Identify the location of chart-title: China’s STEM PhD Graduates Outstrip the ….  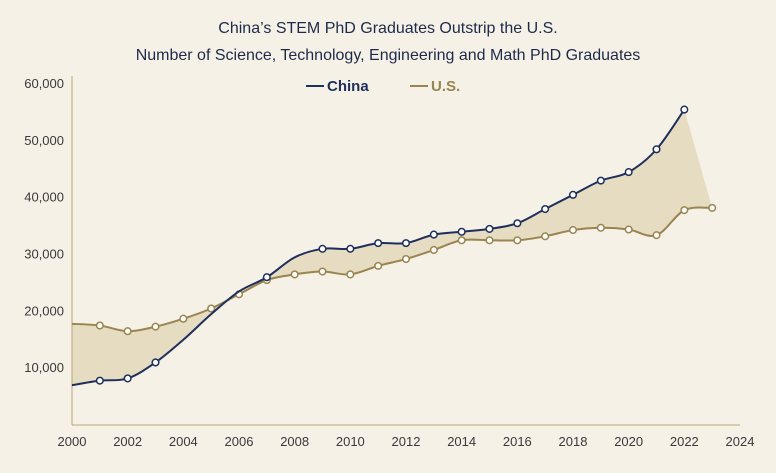
(388, 28).